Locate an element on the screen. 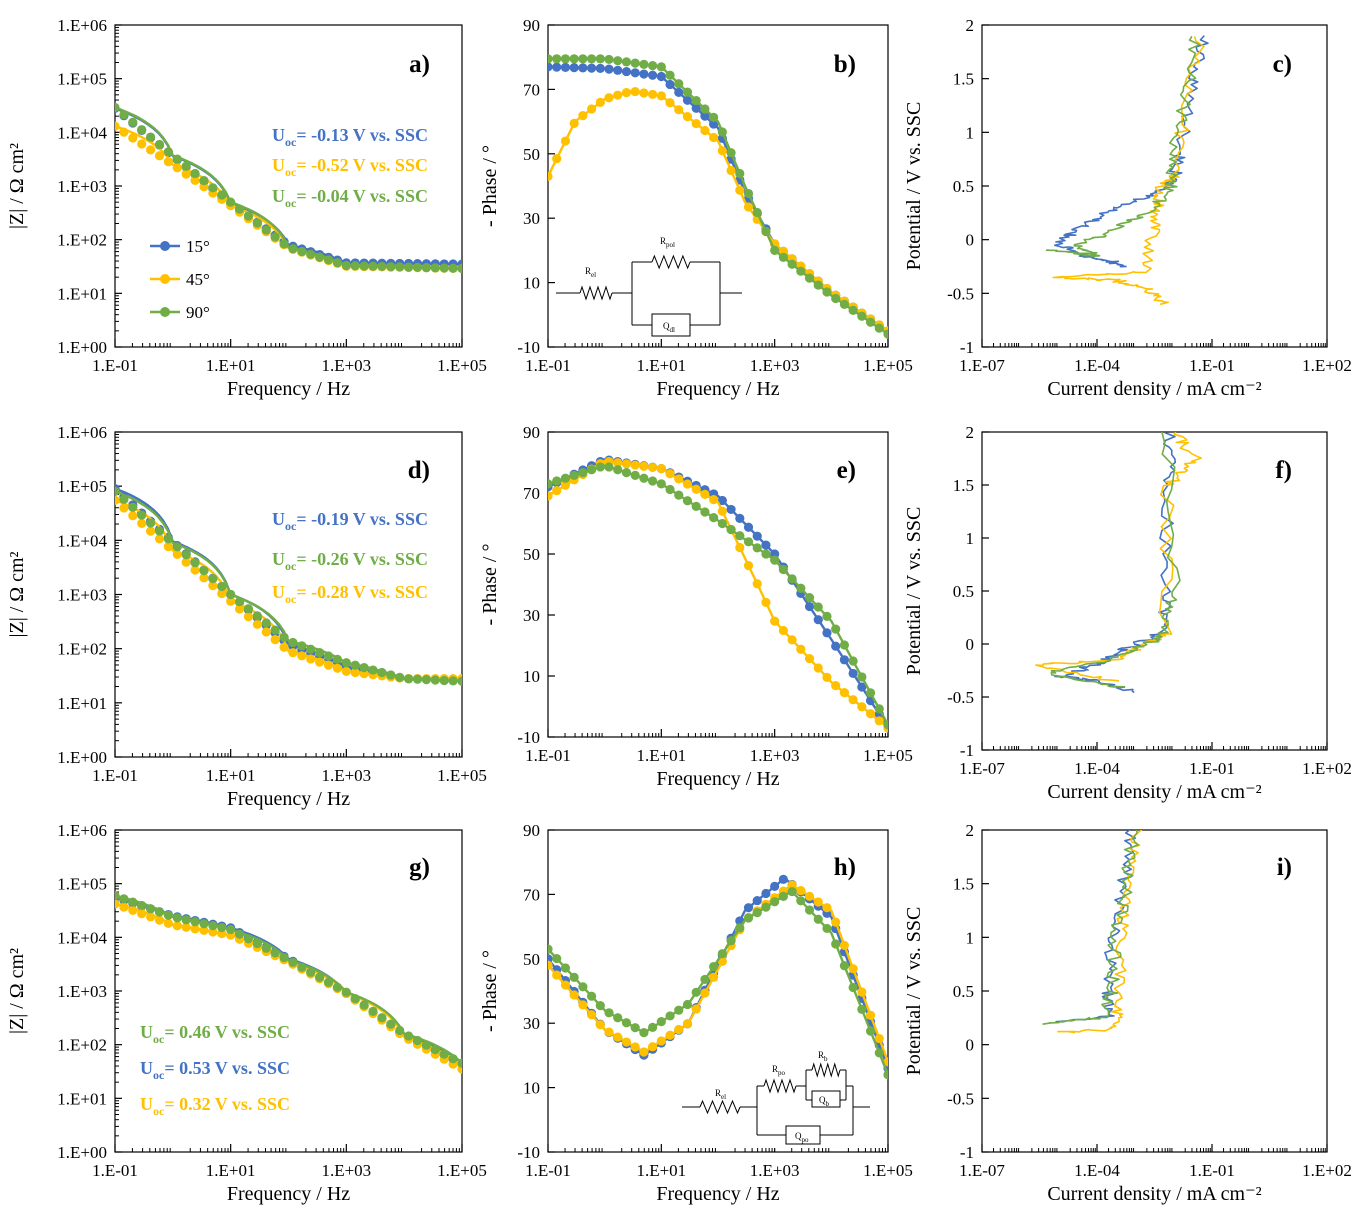 Image resolution: width=1354 pixels, height=1208 pixels. x-axis-label: Current density / mA cm⁻² is located at coordinates (1154, 1194).